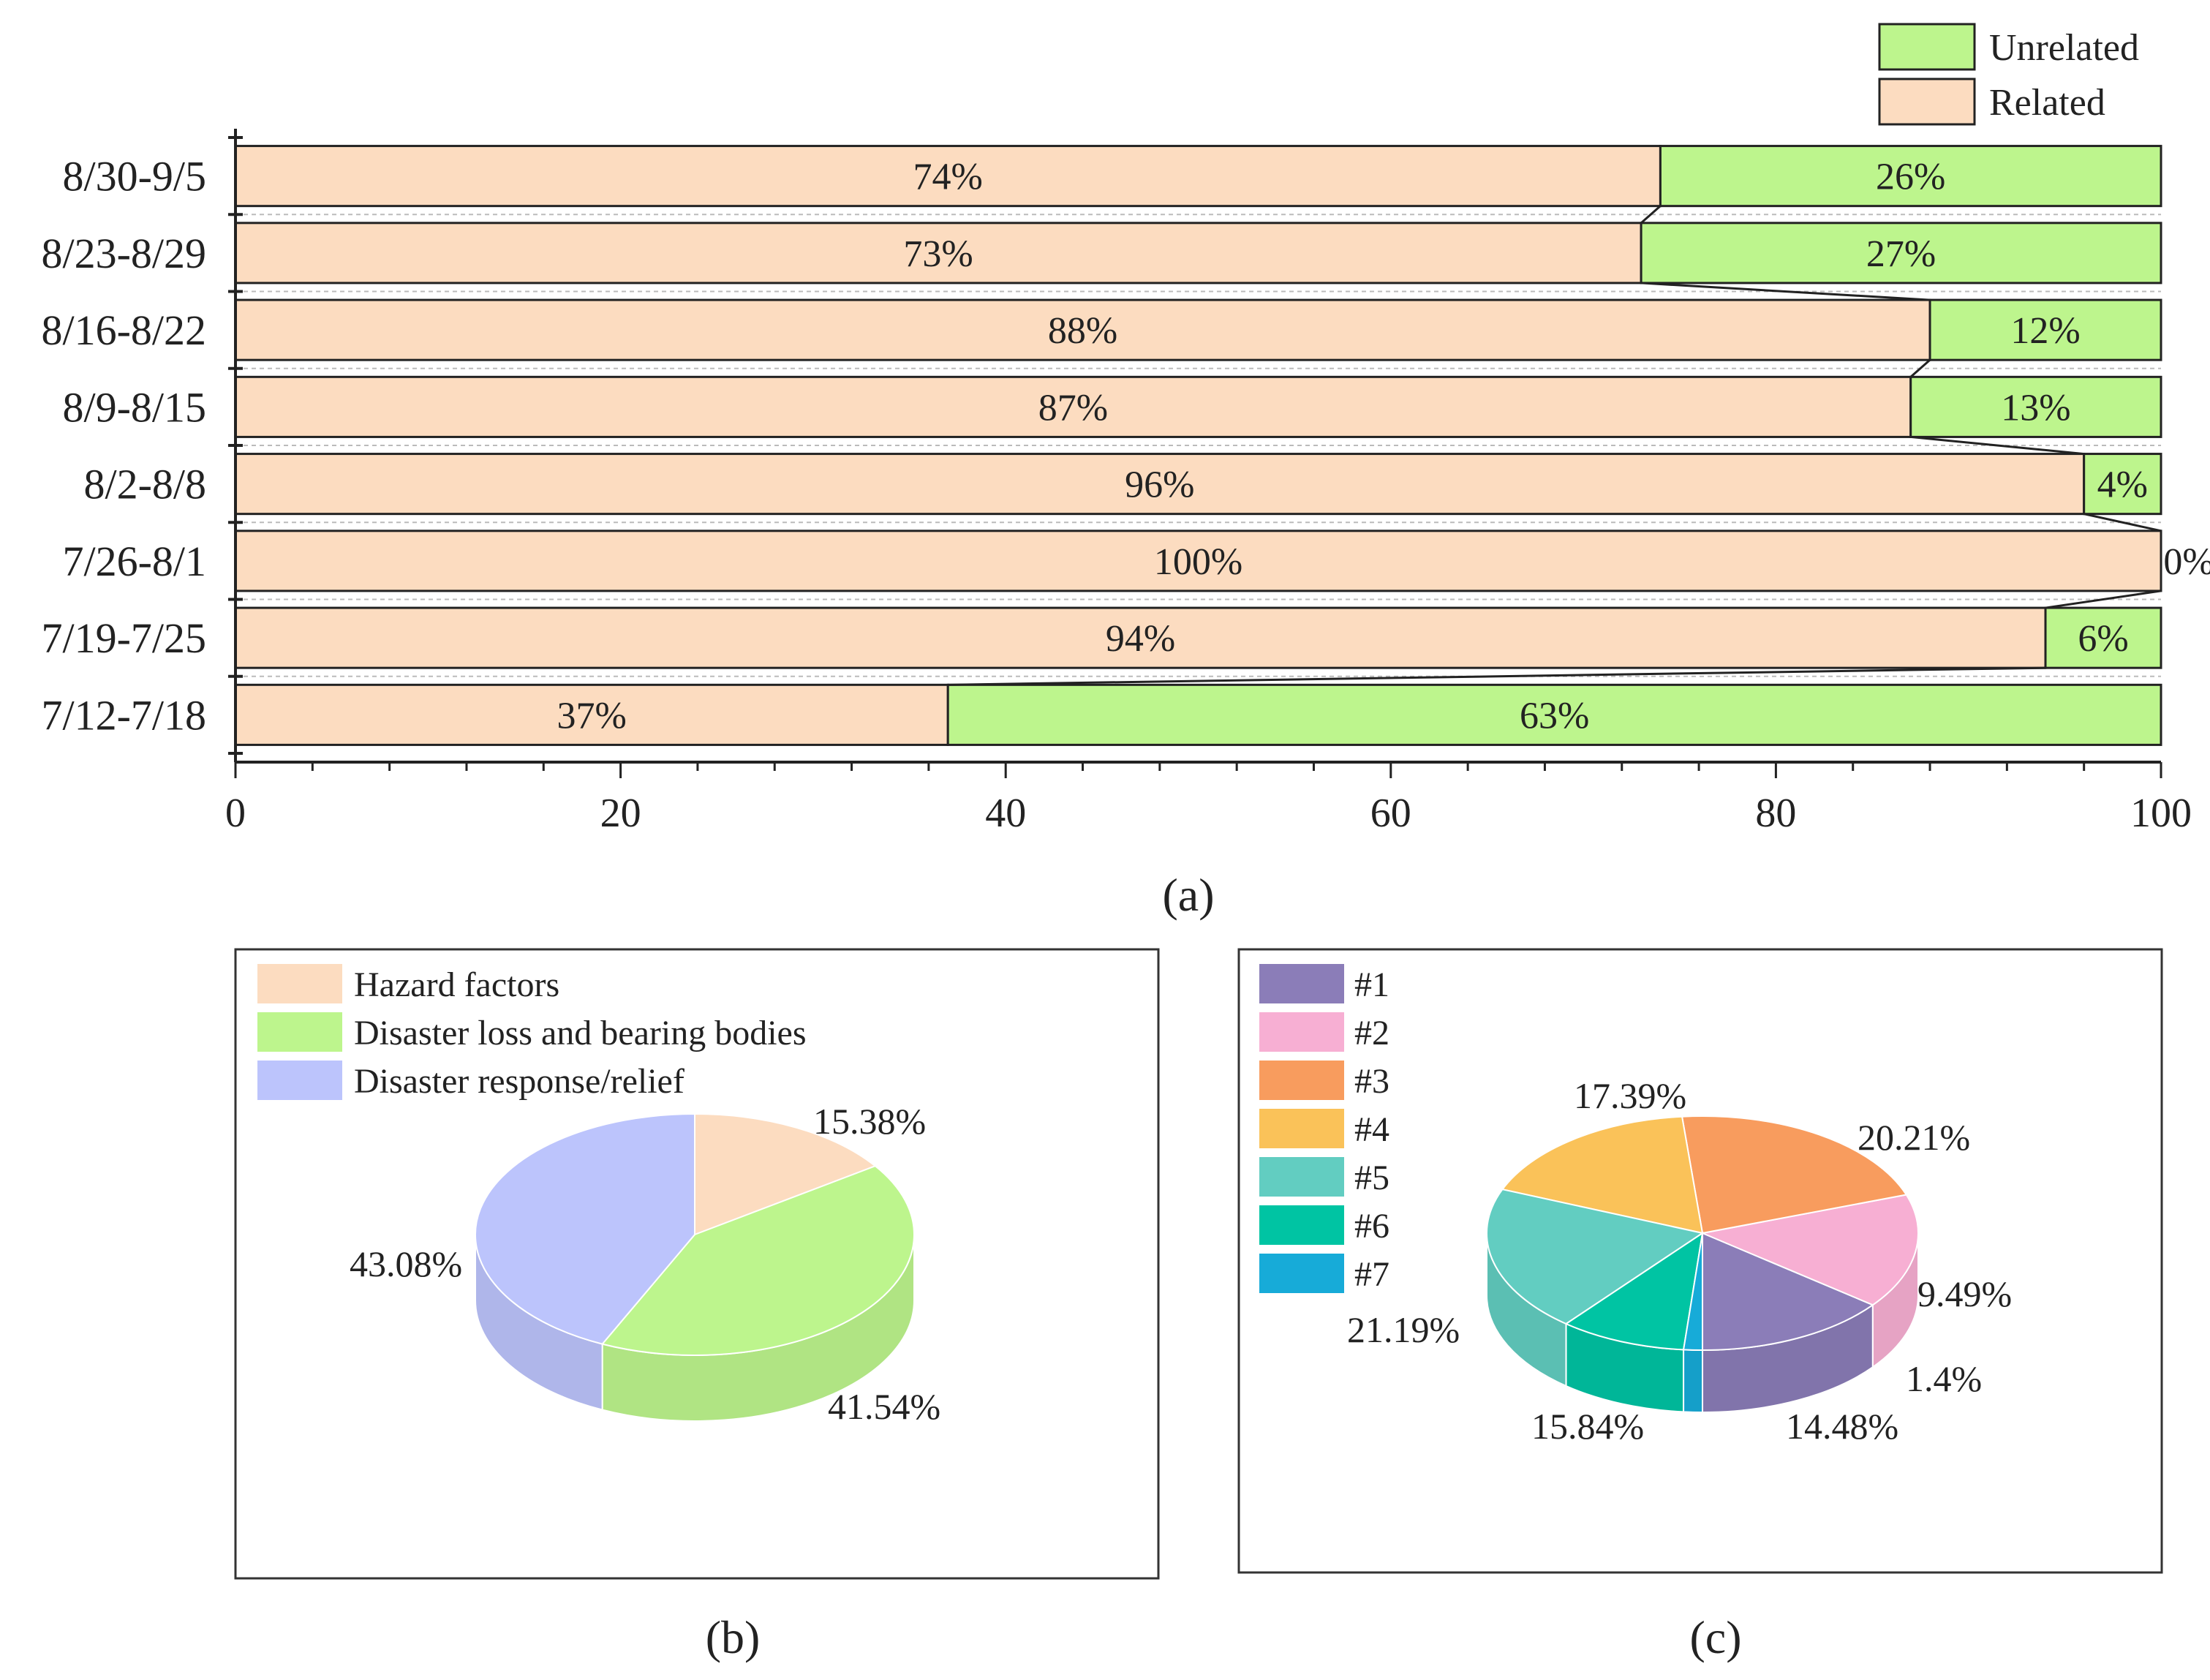 This screenshot has height=1680, width=2210. I want to click on legend-label-hazard: Hazard factors, so click(456, 985).